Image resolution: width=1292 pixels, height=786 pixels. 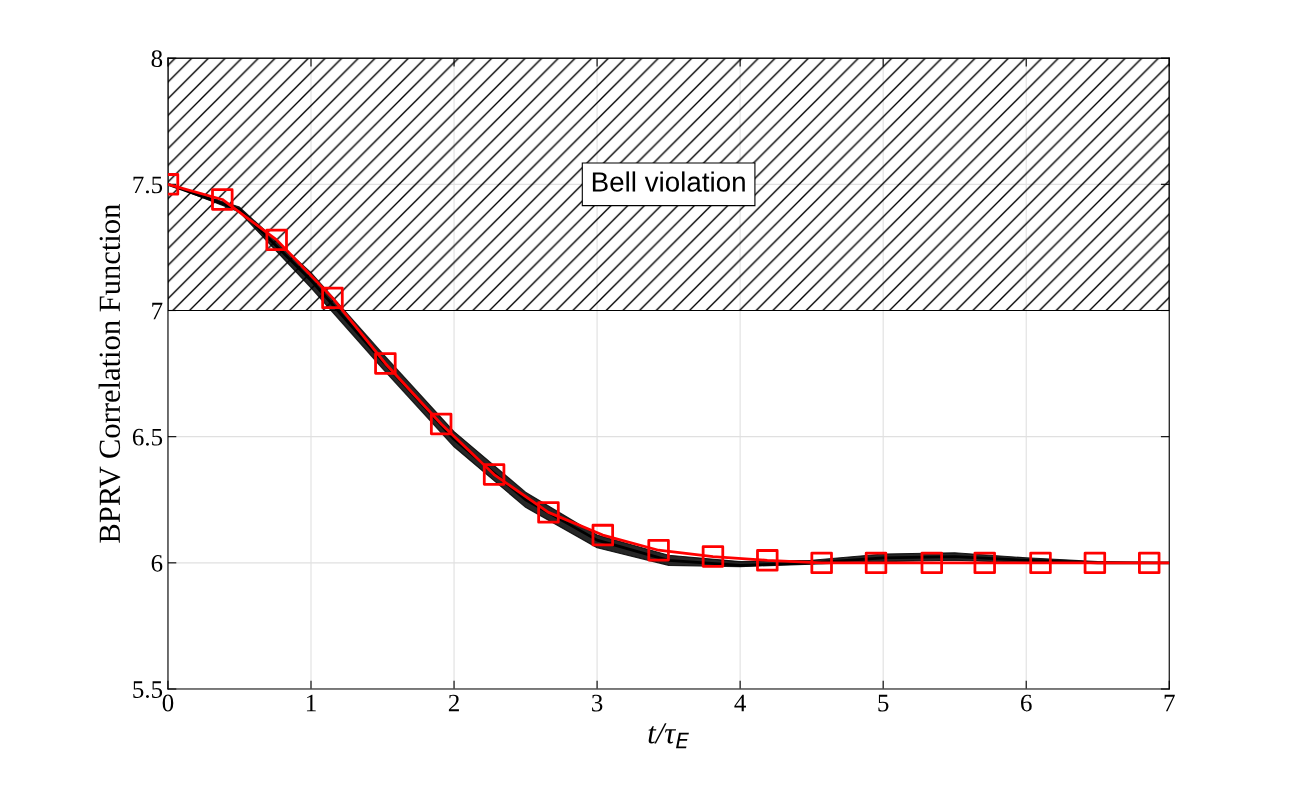 What do you see at coordinates (109, 373) in the screenshot?
I see `y-axis-title: BPRV Correlation Function` at bounding box center [109, 373].